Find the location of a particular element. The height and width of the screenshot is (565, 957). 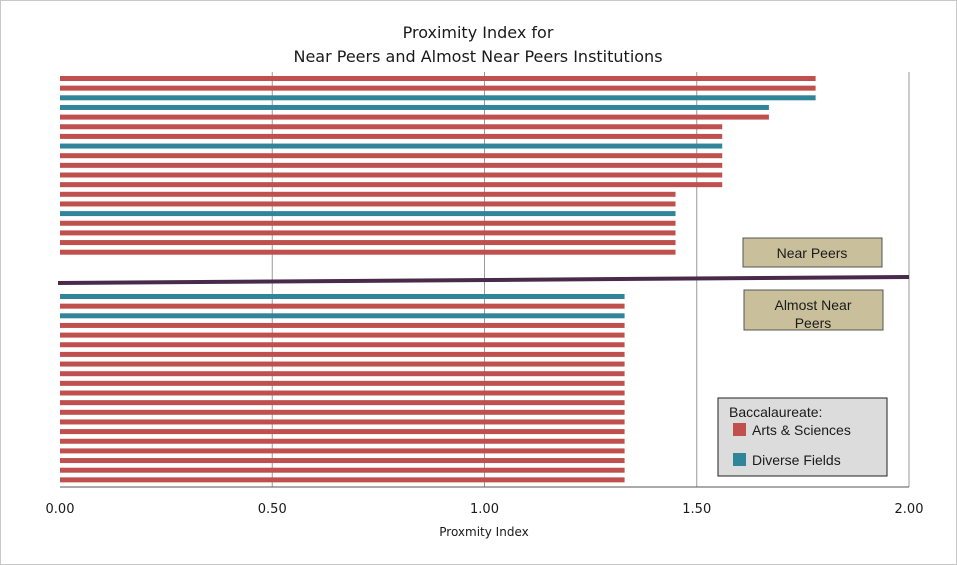

x-tick-label-1: 0.50 is located at coordinates (272, 509).